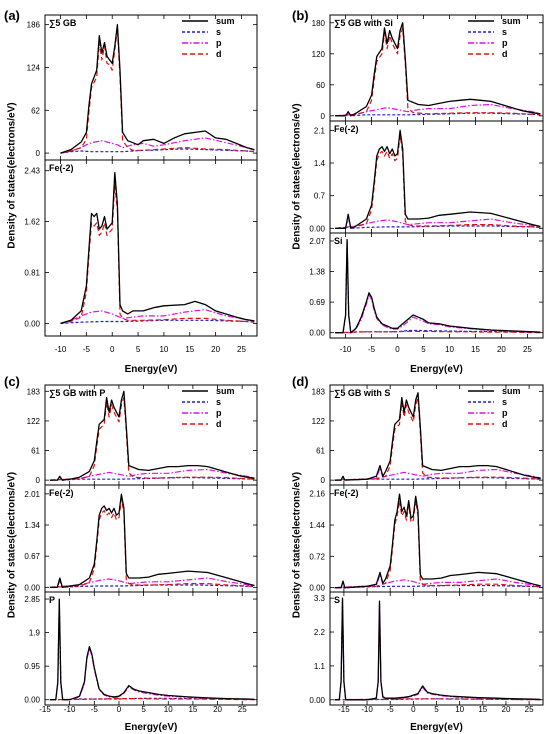 The image size is (550, 734). Describe the element at coordinates (320, 598) in the screenshot. I see `y-tick-label: 3.3` at that location.